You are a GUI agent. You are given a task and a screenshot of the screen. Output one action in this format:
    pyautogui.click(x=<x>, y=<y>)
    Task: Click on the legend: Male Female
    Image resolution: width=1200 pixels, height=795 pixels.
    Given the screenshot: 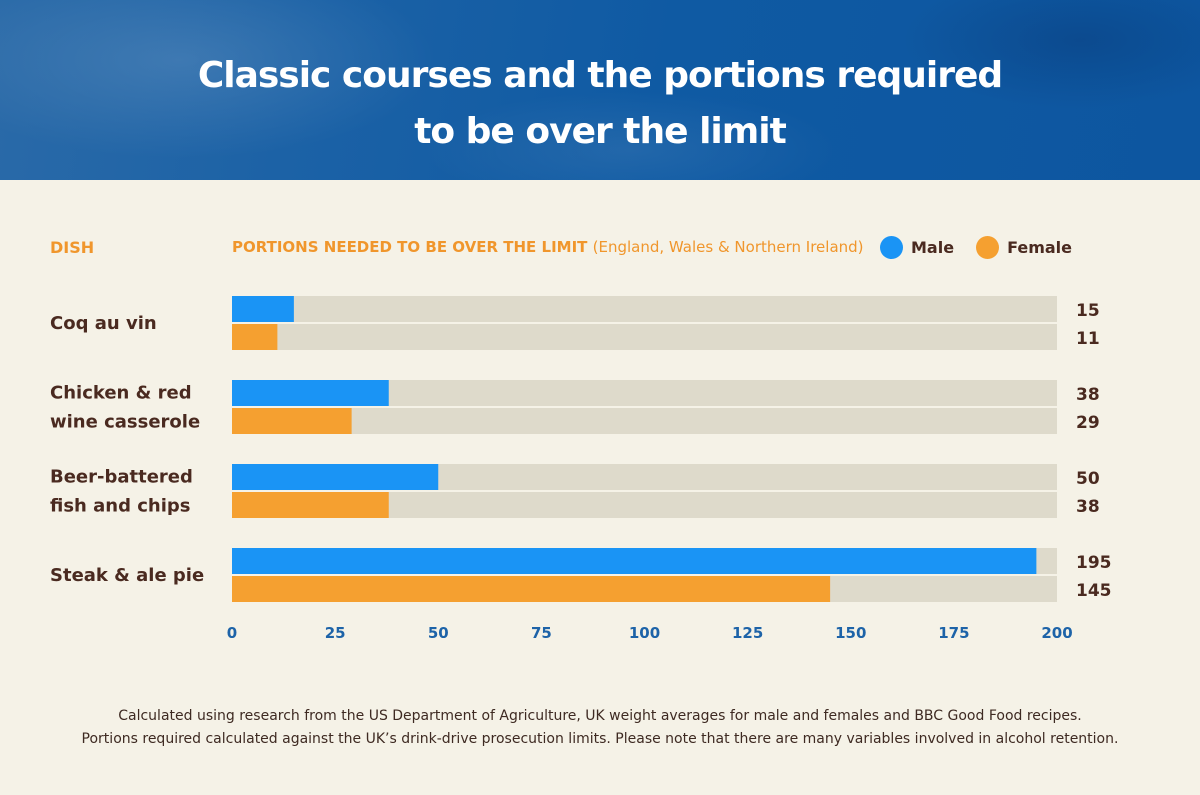 What is the action you would take?
    pyautogui.click(x=987, y=247)
    